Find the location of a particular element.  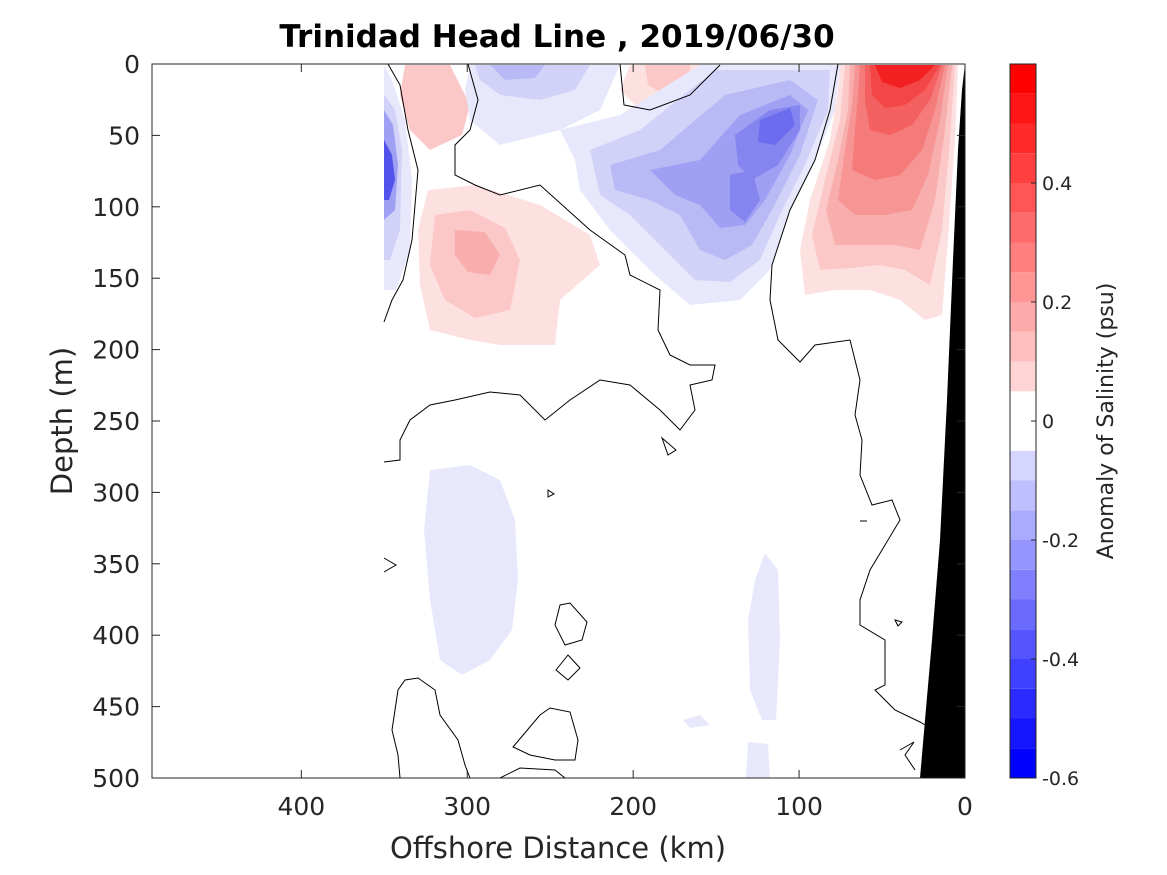

deep-weak-low-speck is located at coordinates (696, 721).